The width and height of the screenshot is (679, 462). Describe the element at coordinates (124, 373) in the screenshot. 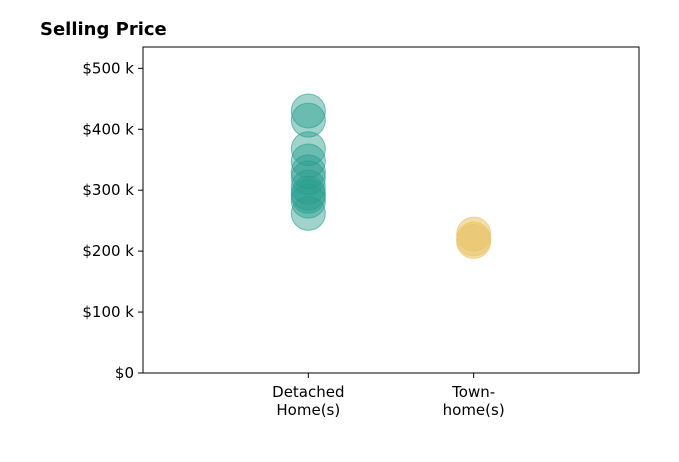

I see `y-tick-label: $0` at that location.